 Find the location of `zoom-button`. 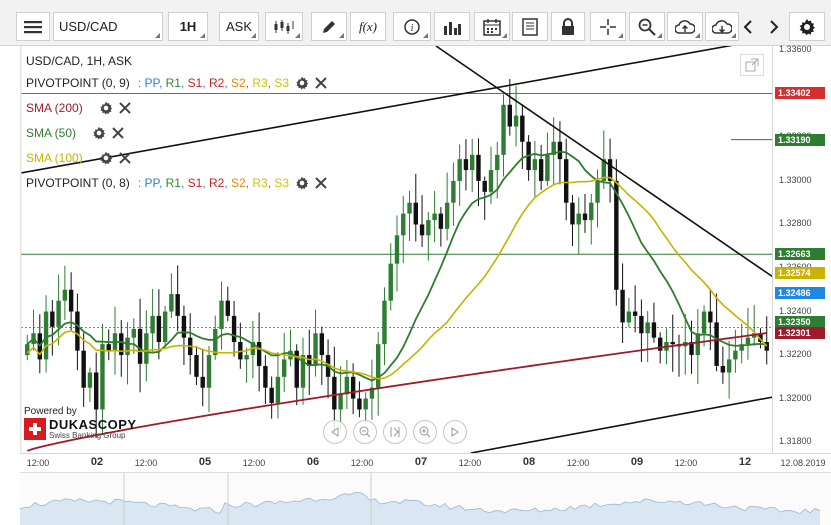

zoom-button is located at coordinates (647, 26).